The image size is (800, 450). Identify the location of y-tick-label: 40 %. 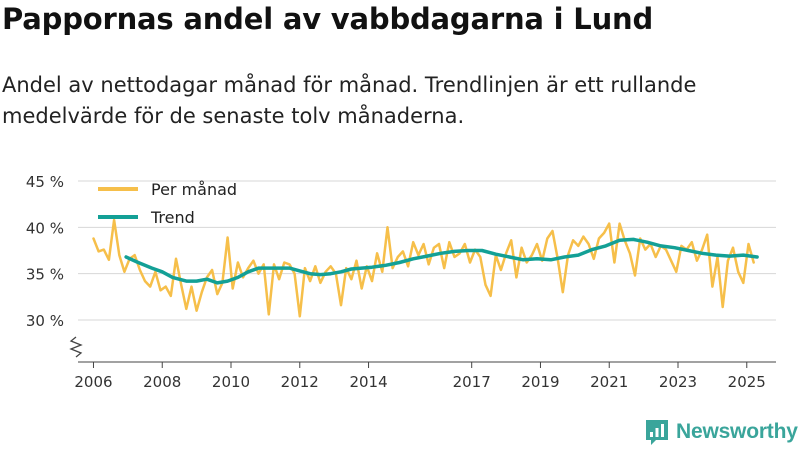
(45, 228).